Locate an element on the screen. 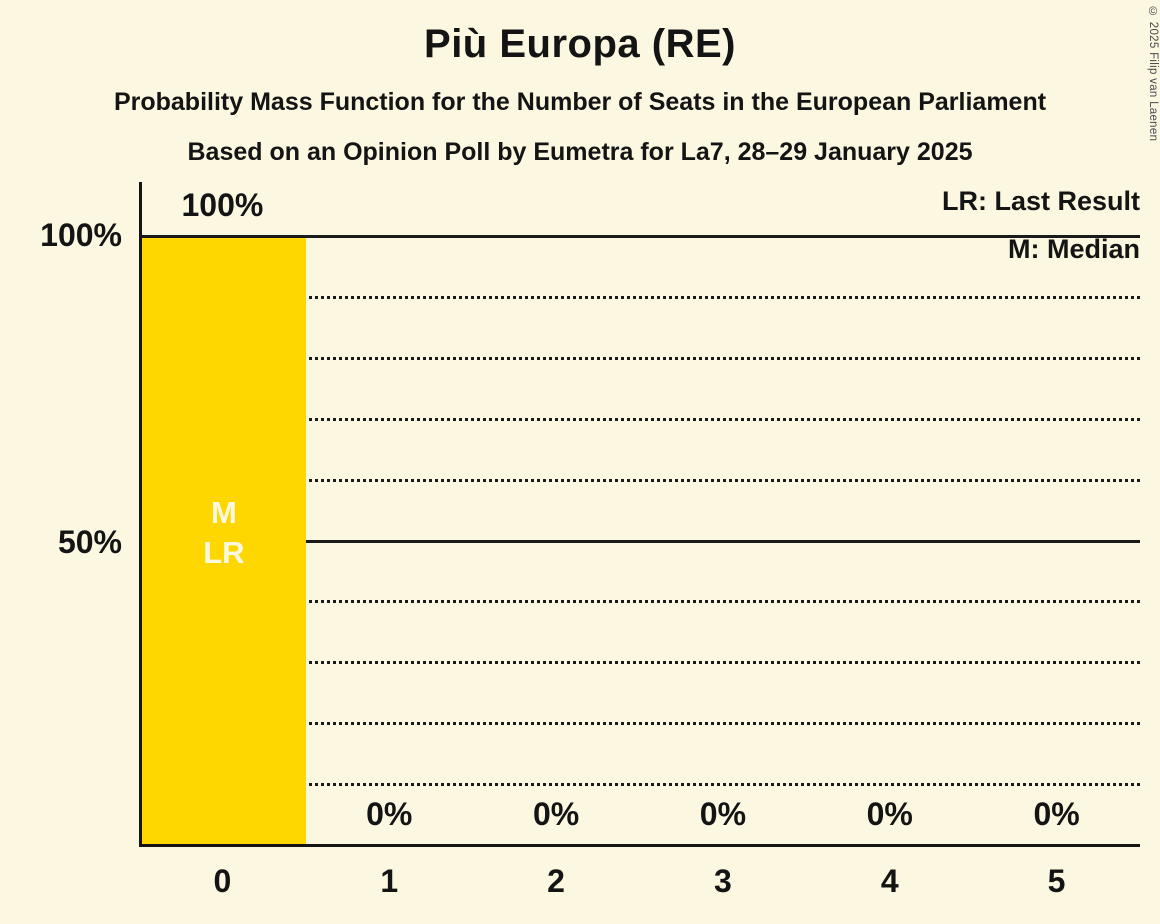 The width and height of the screenshot is (1160, 924). gridline-20pct is located at coordinates (641, 724).